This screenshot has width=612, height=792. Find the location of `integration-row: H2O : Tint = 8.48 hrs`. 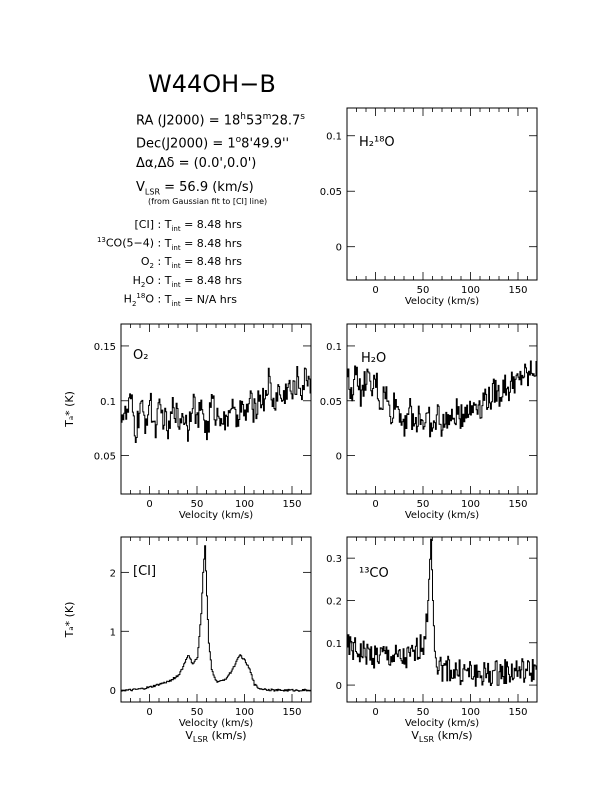

integration-row: H2O : Tint = 8.48 hrs is located at coordinates (270, 281).